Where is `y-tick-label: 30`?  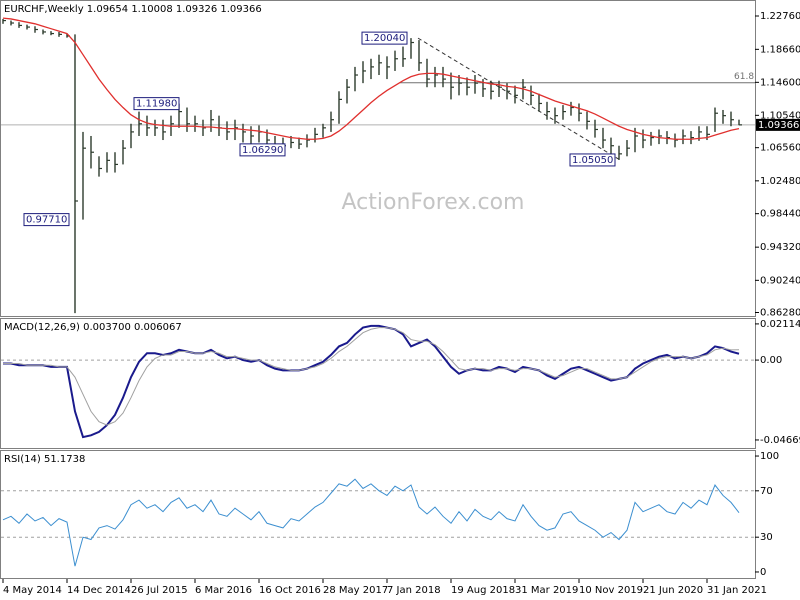 y-tick-label: 30 is located at coordinates (766, 537).